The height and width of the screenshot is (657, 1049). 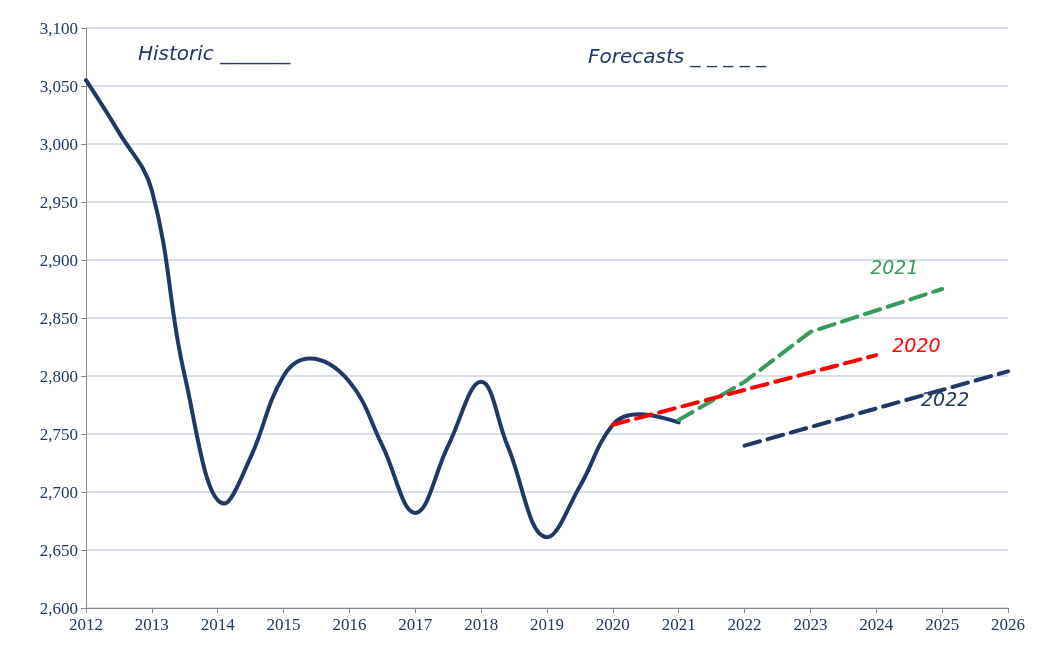 What do you see at coordinates (415, 624) in the screenshot?
I see `x-tick-label: 2017` at bounding box center [415, 624].